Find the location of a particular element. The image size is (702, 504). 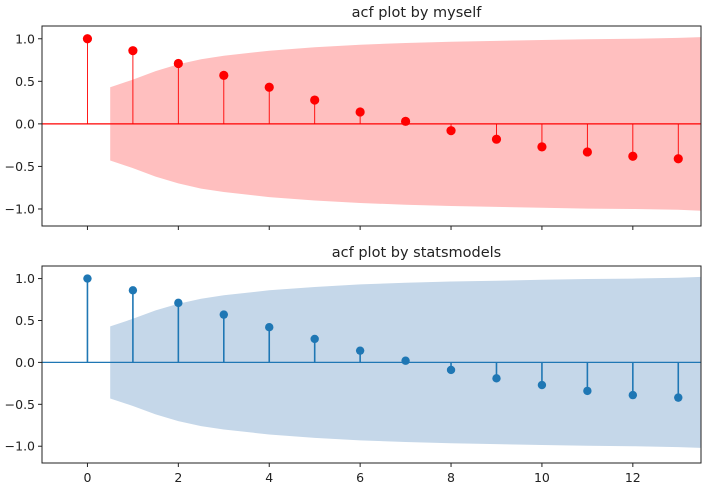

xtick-label: 6 is located at coordinates (360, 477).